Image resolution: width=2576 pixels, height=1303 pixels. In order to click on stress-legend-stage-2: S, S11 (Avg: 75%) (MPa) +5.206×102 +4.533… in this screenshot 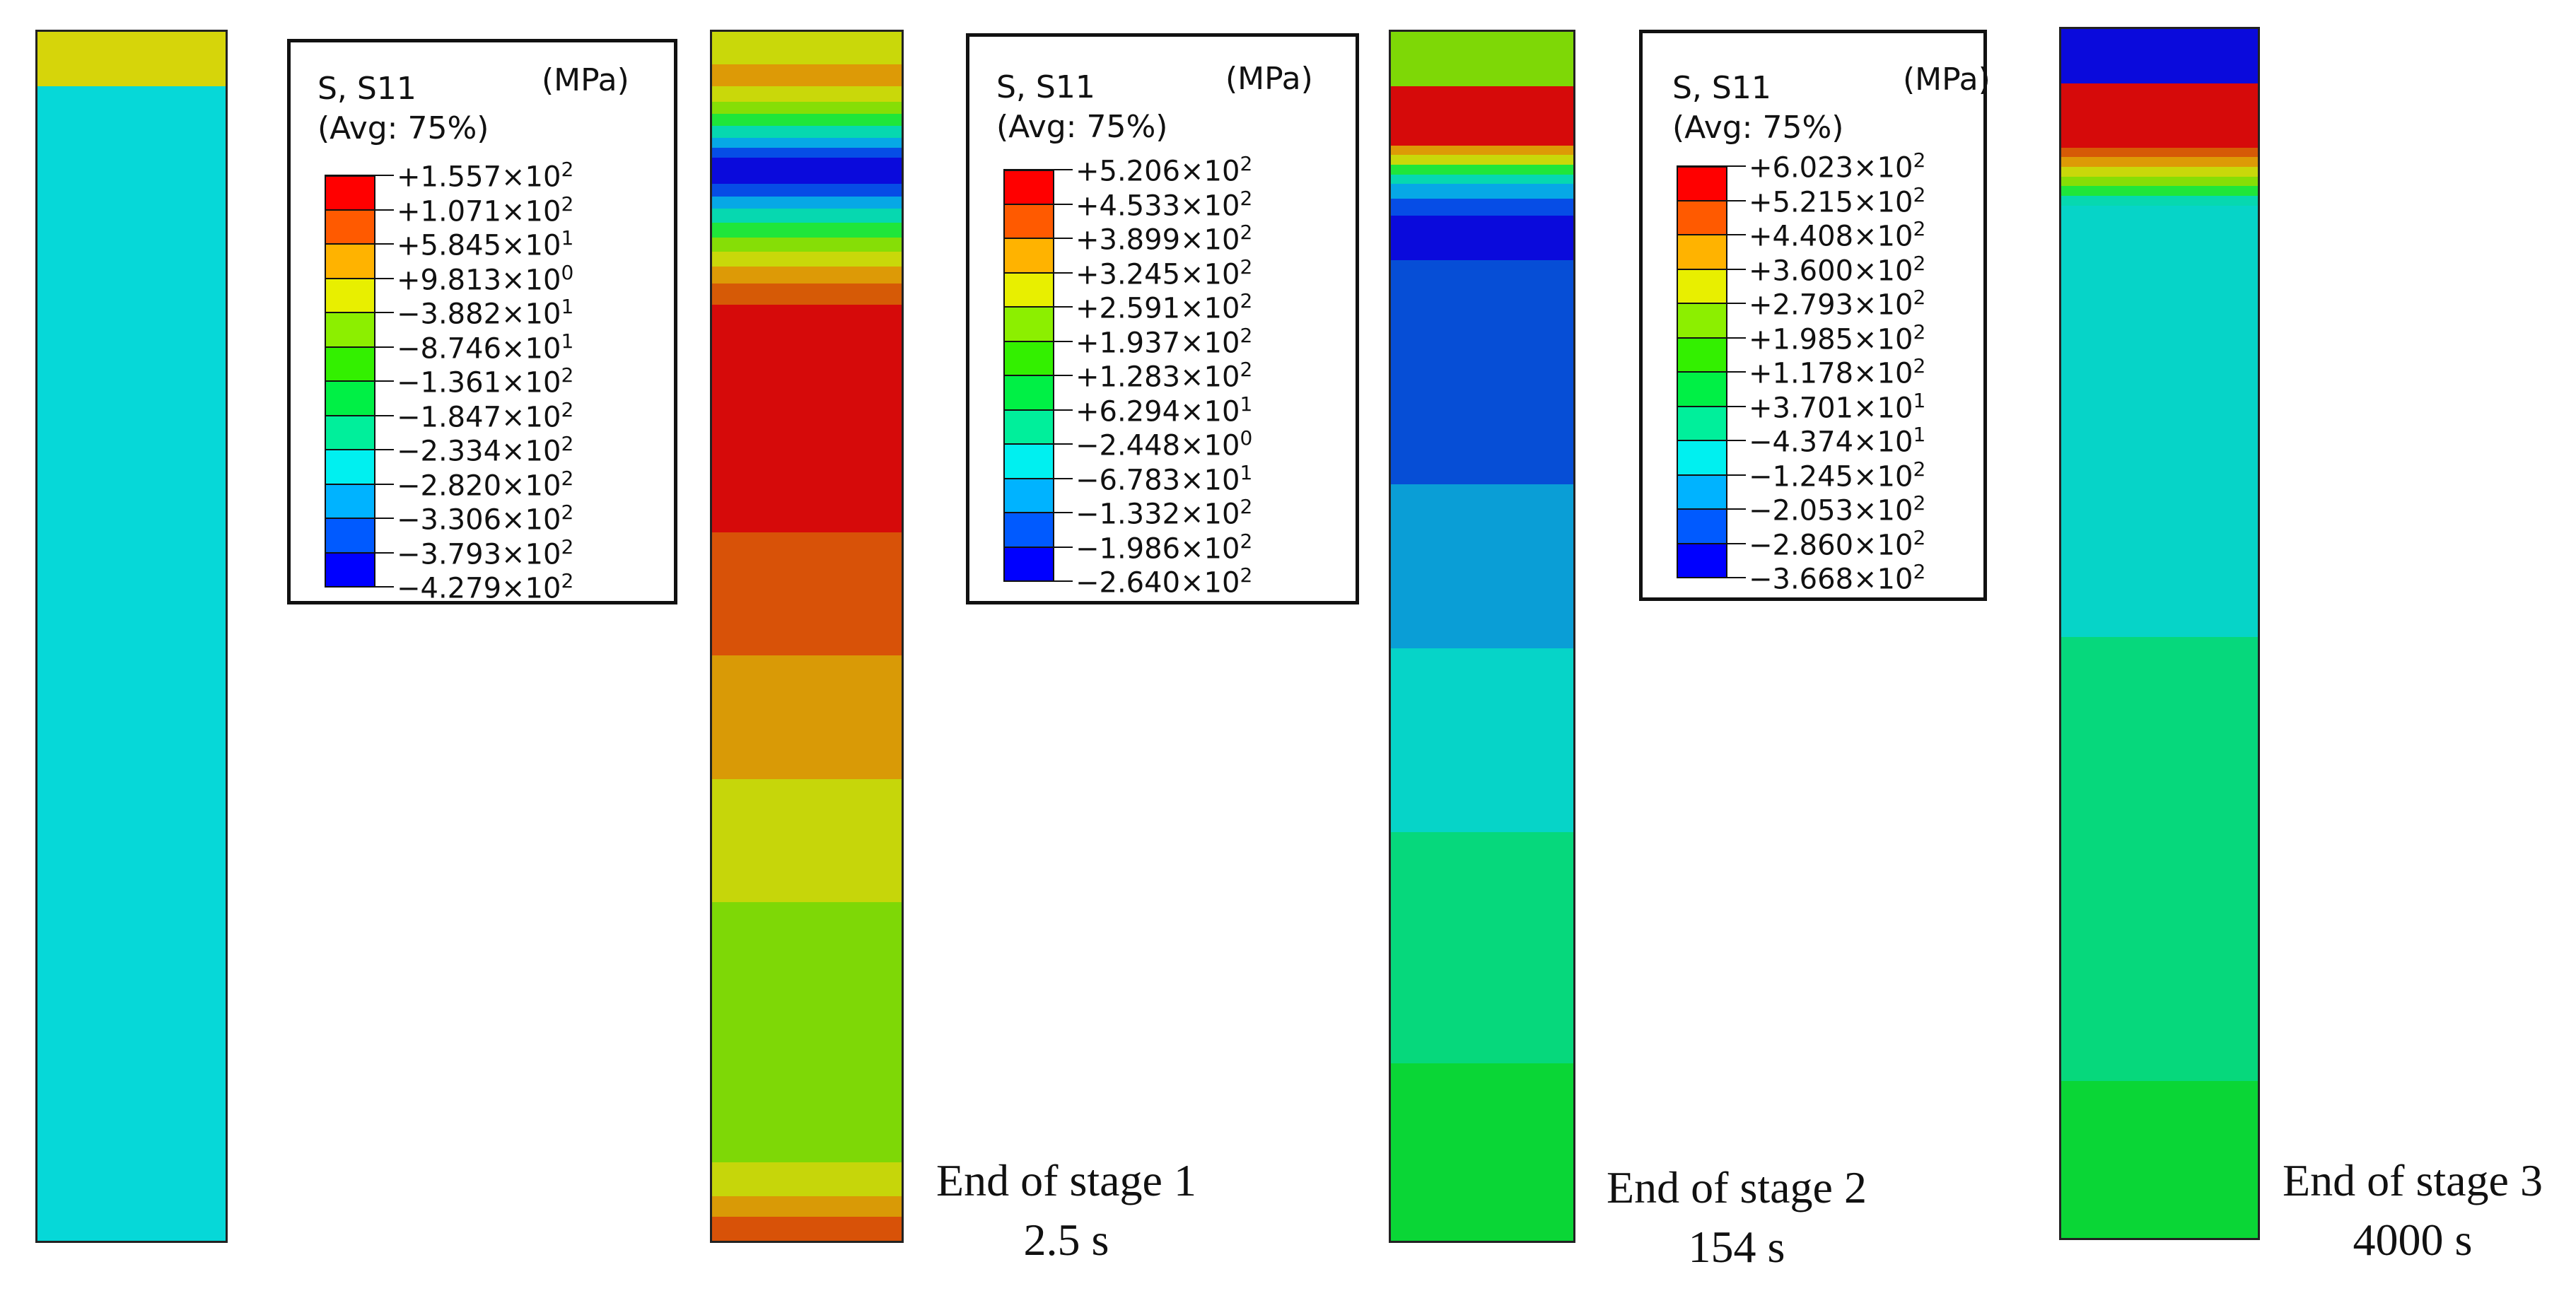, I will do `click(1162, 318)`.